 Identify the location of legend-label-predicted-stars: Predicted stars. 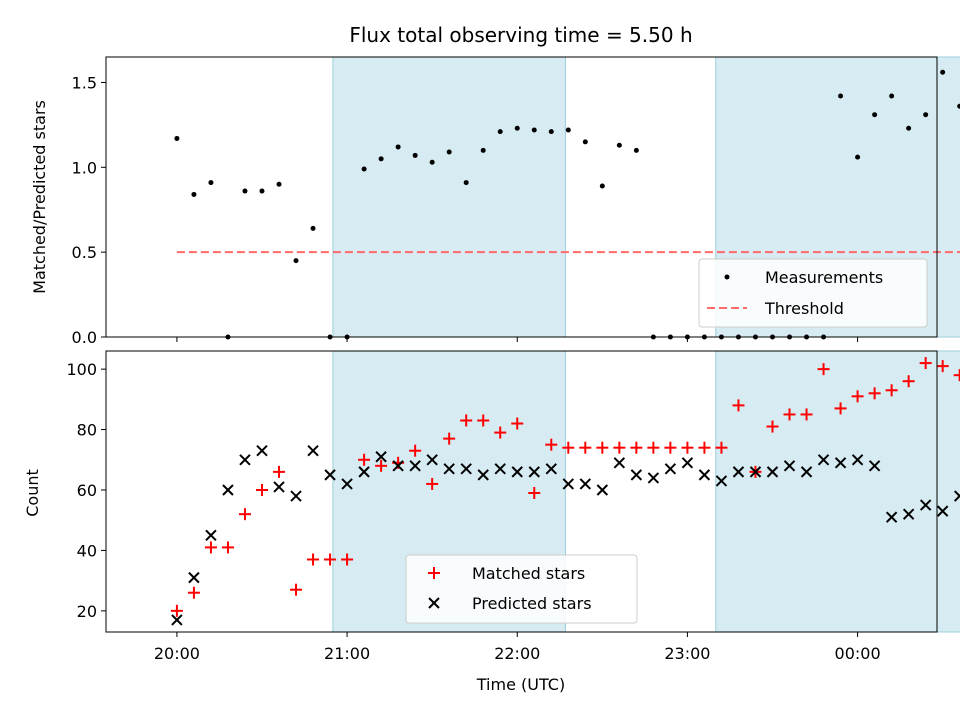
(532, 603).